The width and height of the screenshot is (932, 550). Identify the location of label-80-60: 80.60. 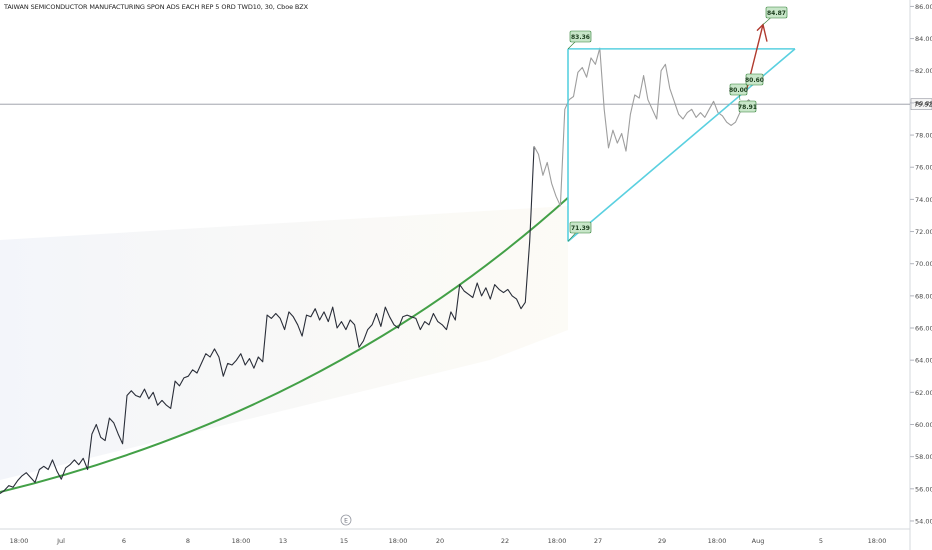
(754, 79).